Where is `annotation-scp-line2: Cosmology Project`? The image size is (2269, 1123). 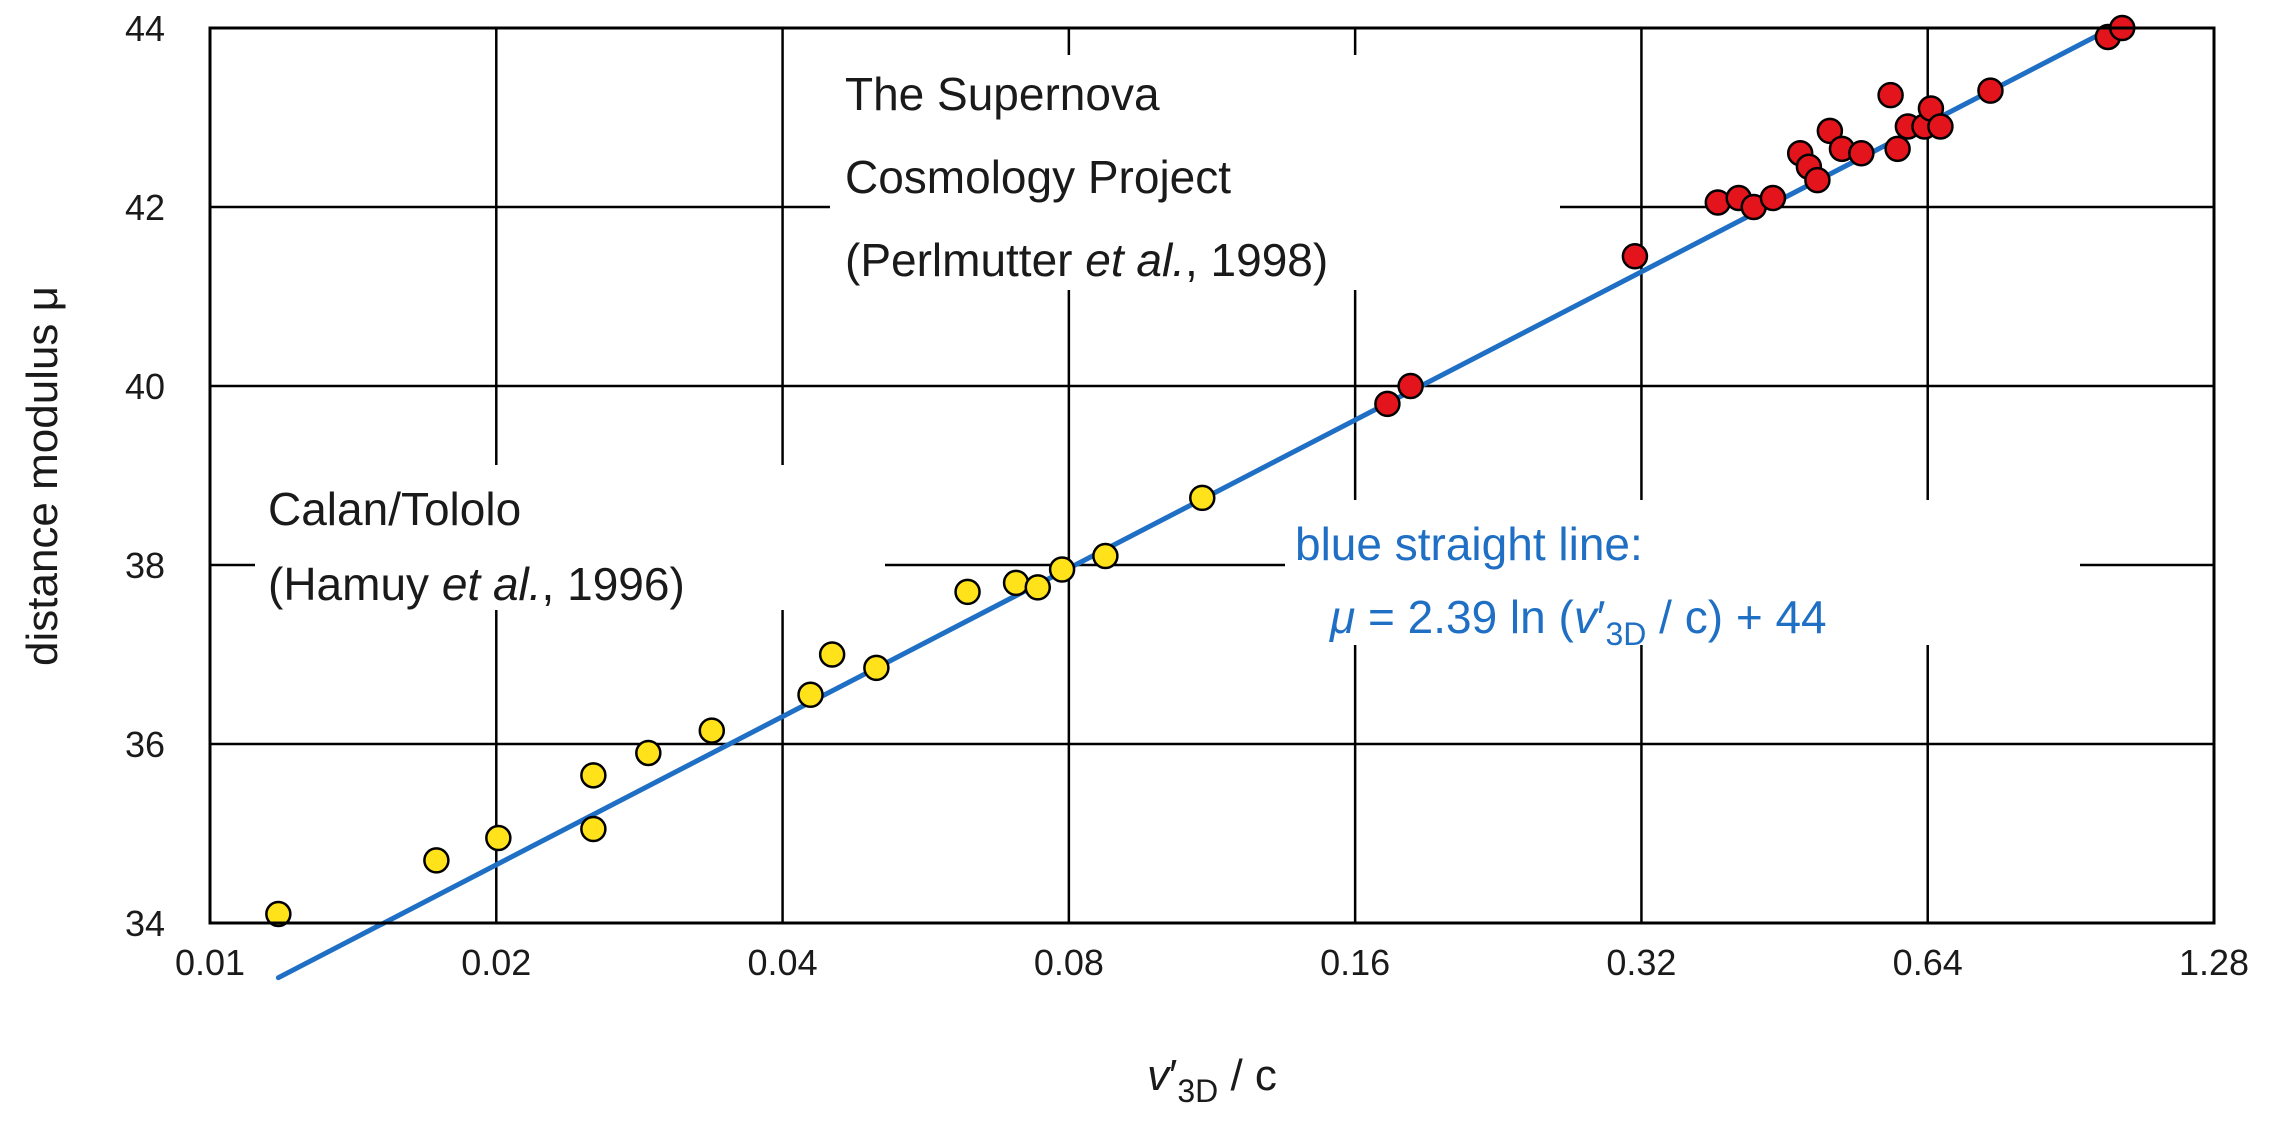
annotation-scp-line2: Cosmology Project is located at coordinates (1038, 177).